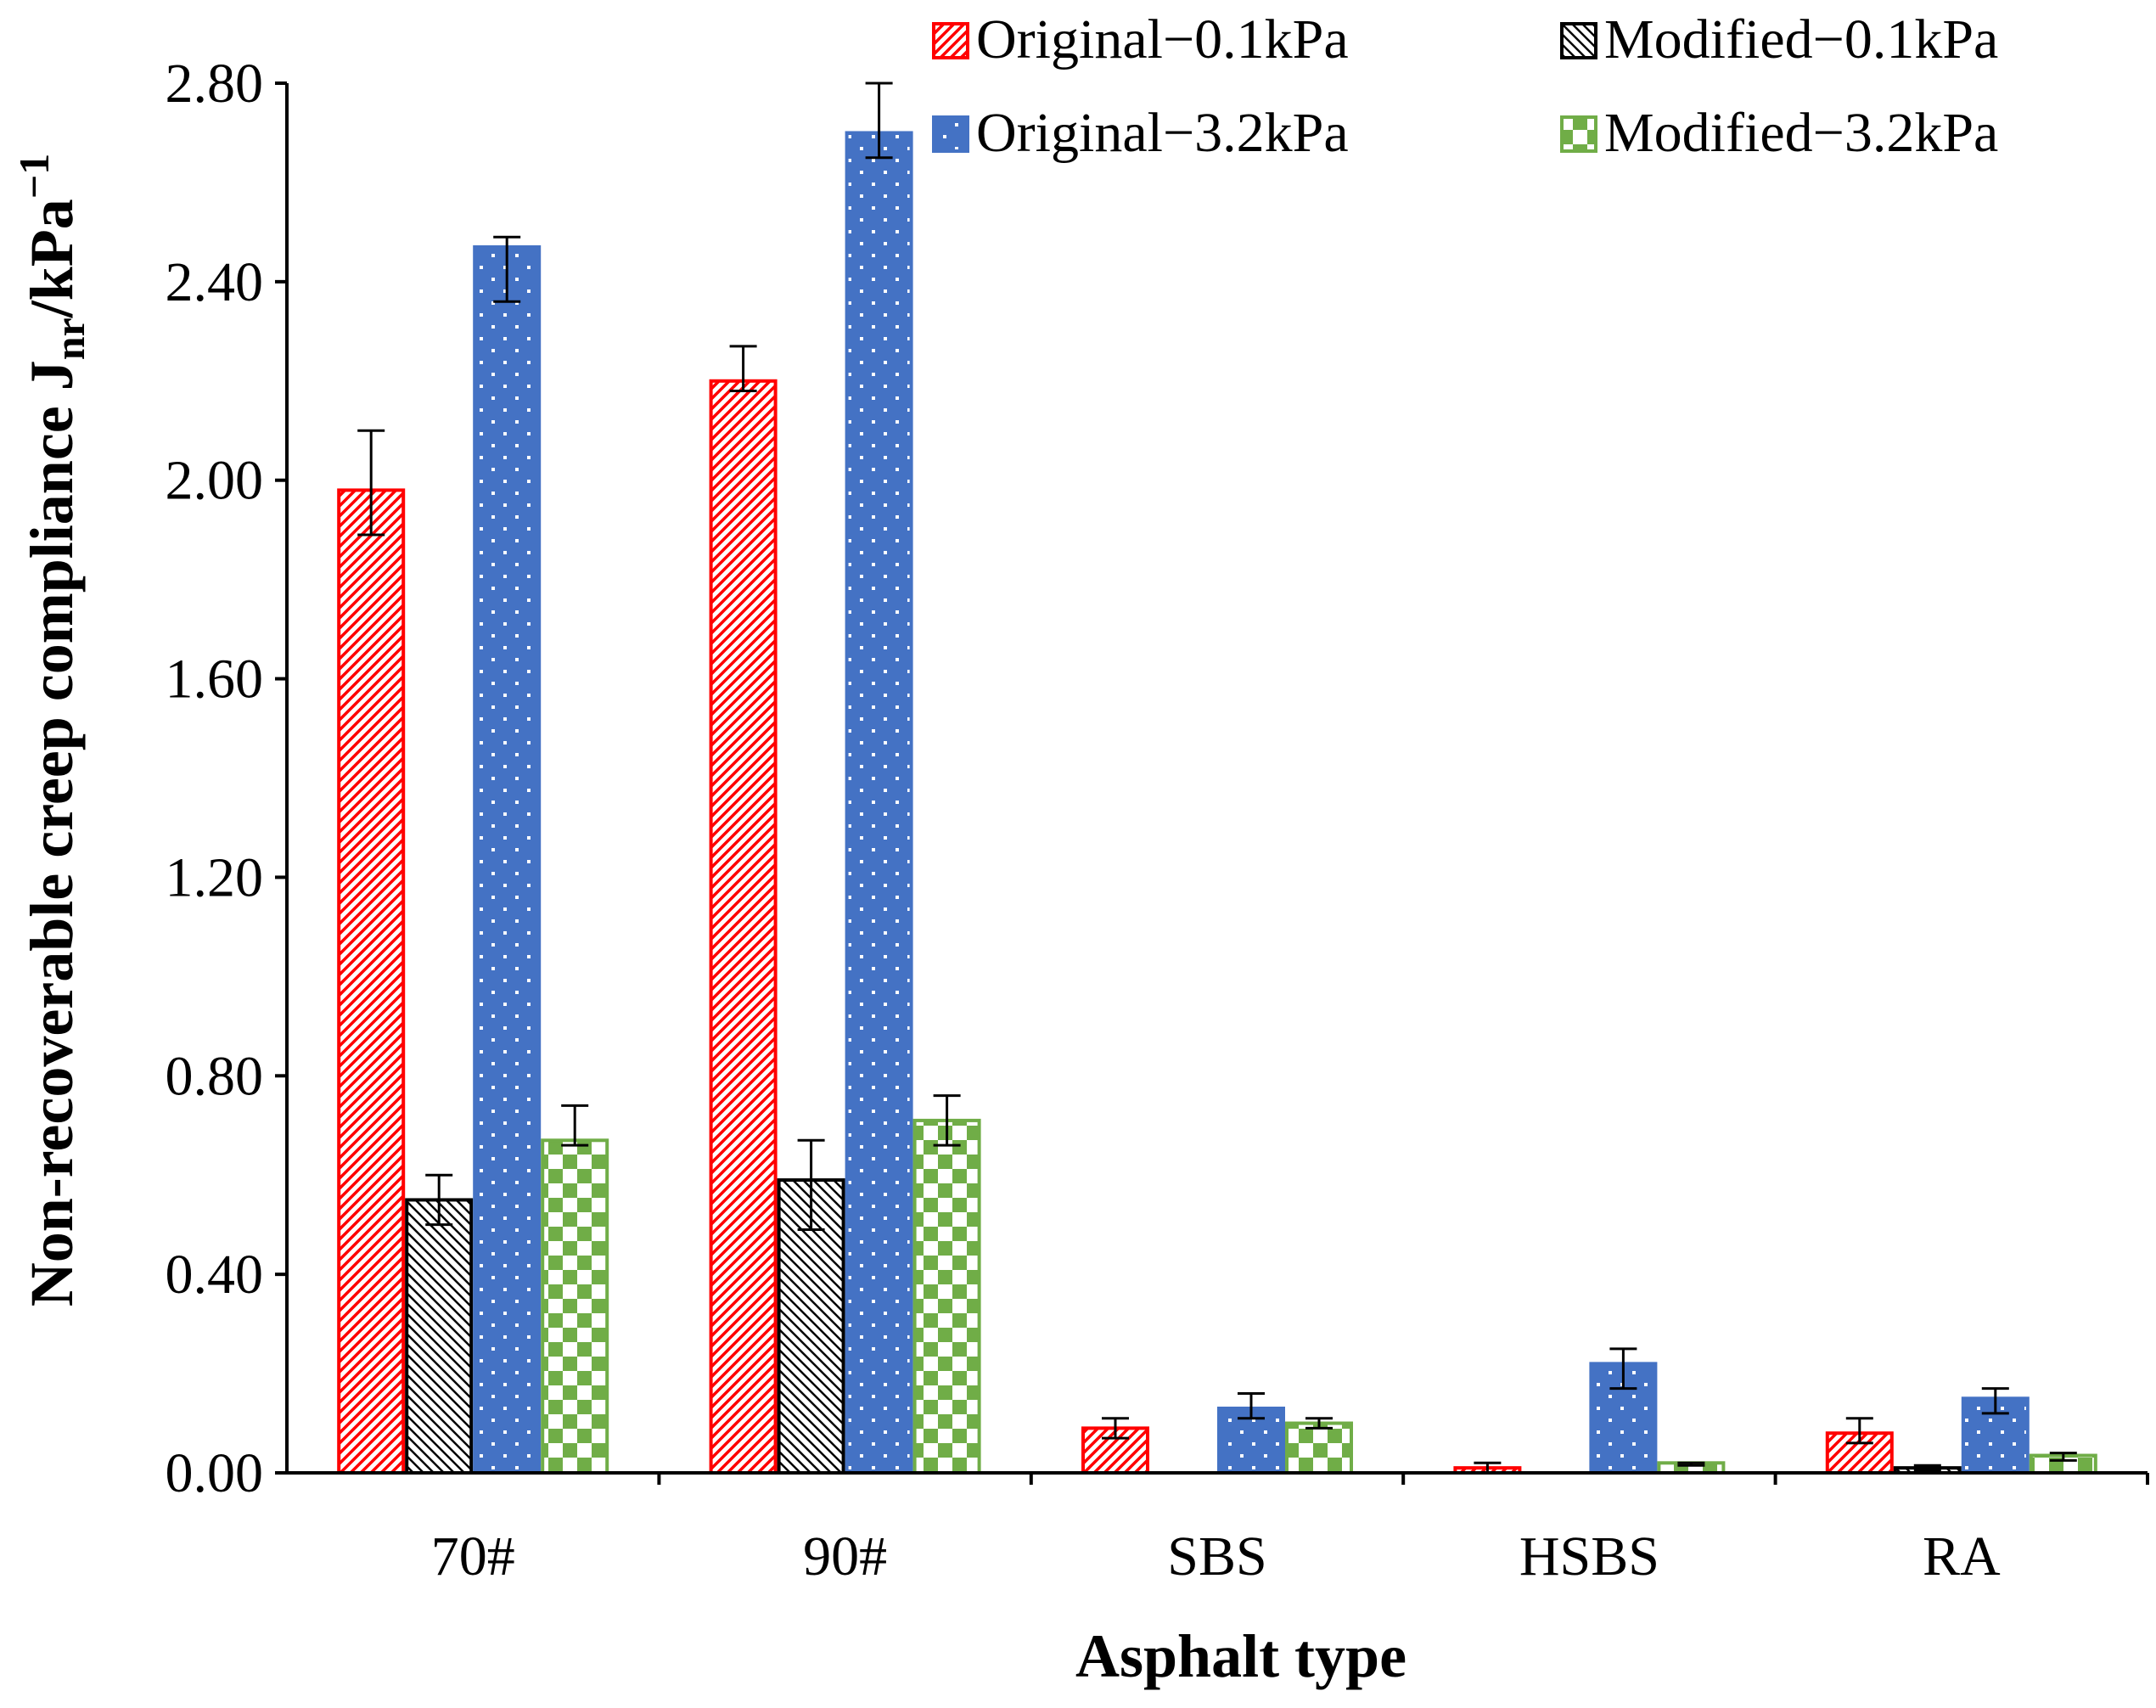 This screenshot has height=1708, width=2156. I want to click on x-axis-title: Asphalt type, so click(1240, 1656).